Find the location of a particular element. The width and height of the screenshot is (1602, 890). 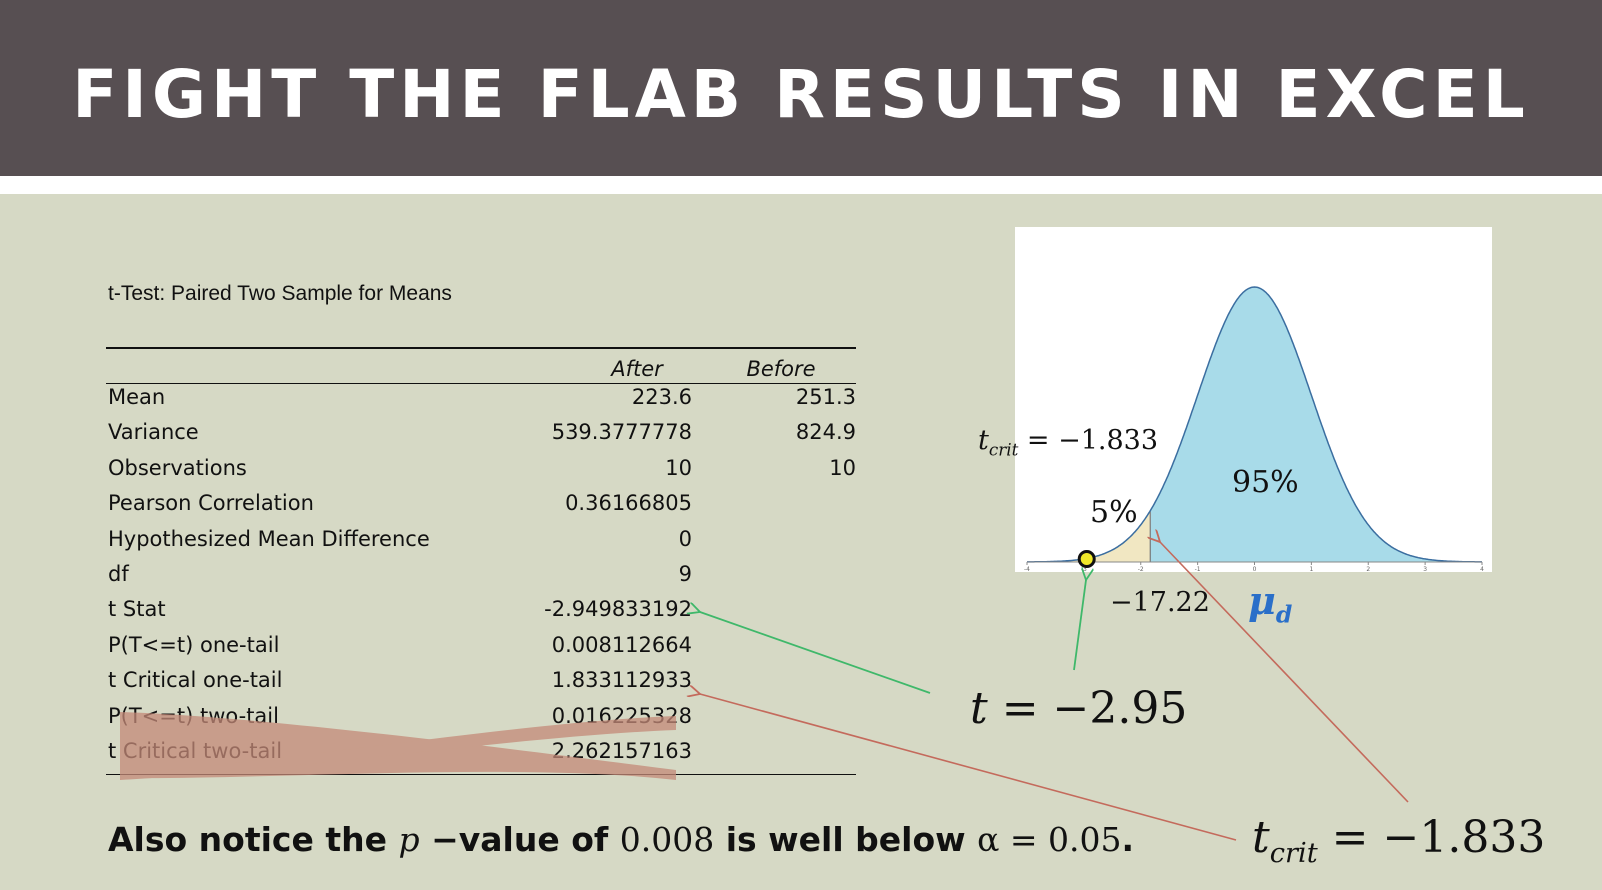

row-after-value: 0.36166805 is located at coordinates (628, 503).